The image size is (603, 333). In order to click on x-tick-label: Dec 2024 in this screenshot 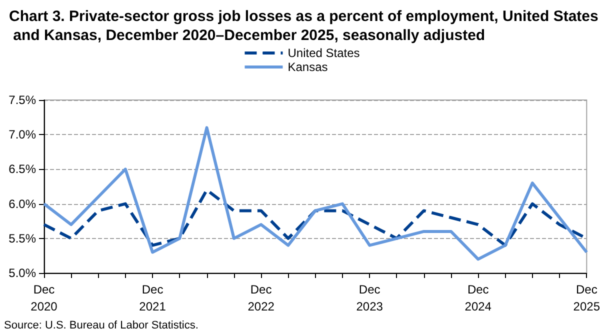, I will do `click(478, 298)`.